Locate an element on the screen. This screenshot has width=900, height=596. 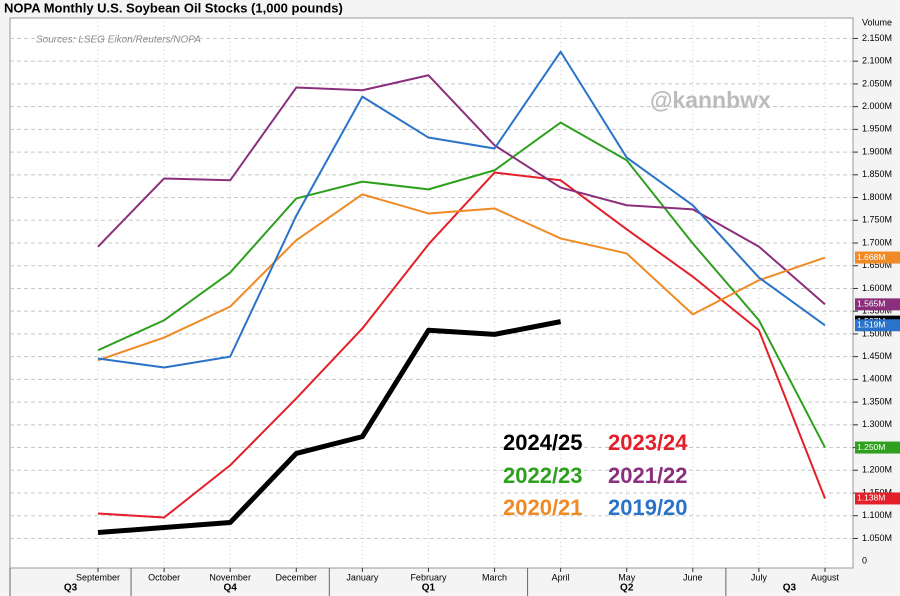
y-tick-label: 1.400M is located at coordinates (877, 379).